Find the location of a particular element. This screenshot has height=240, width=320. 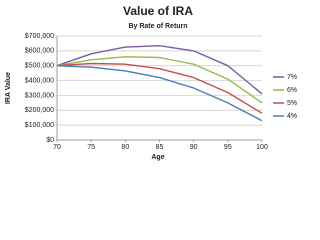

y-tick-label: $0 is located at coordinates (50, 140).